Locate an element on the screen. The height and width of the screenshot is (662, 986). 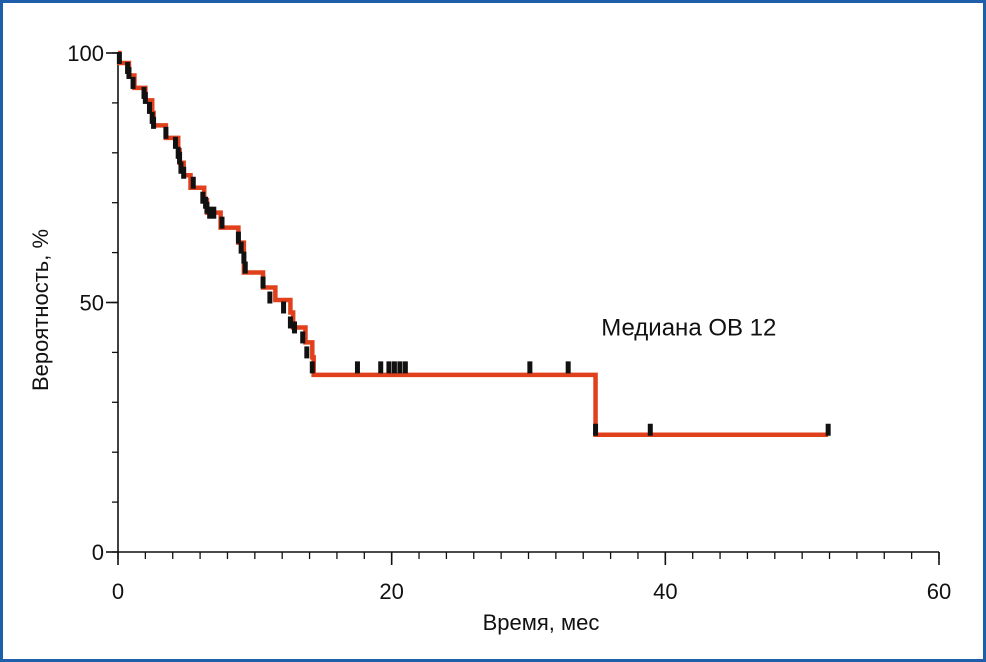
x-tick-label: 0 is located at coordinates (118, 591).